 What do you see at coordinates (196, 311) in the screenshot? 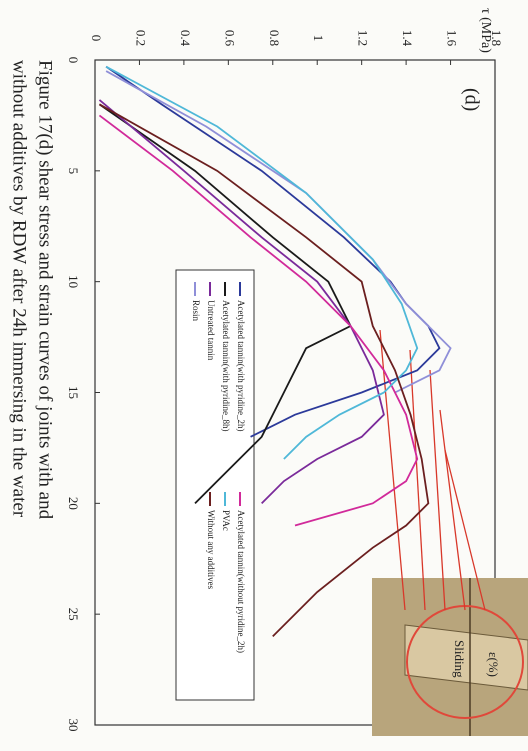
I see `legend-label: Rosin` at bounding box center [196, 311].